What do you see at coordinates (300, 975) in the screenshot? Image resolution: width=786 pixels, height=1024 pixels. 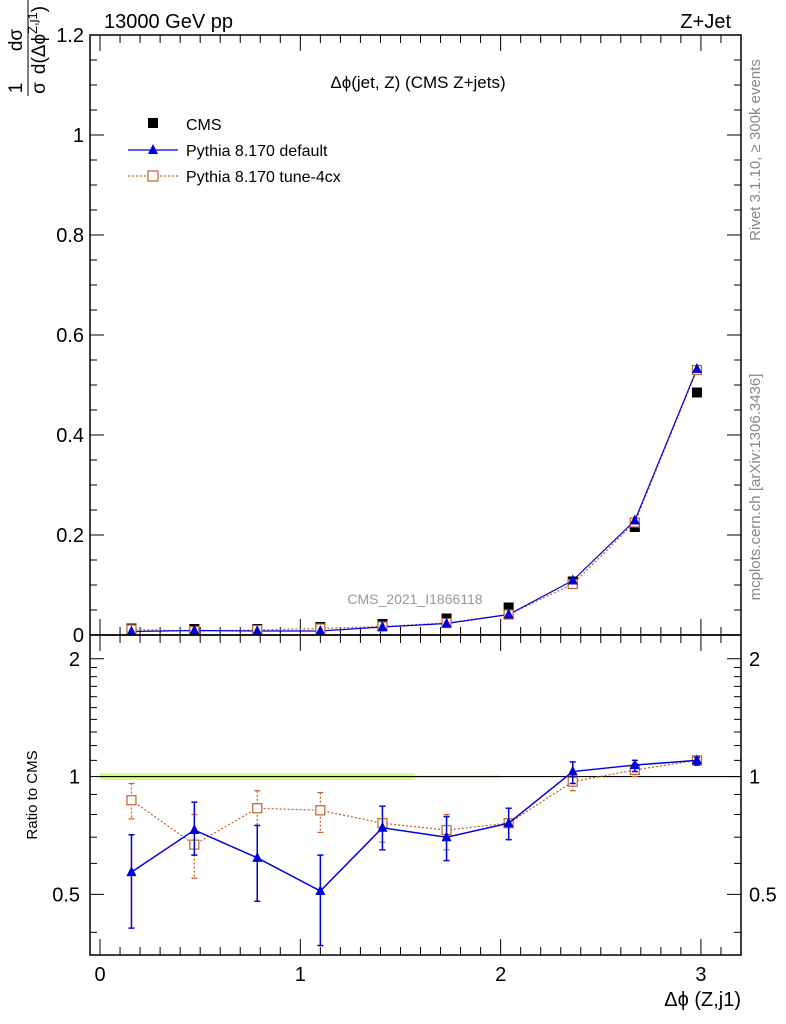 I see `x-tick-label: 1` at bounding box center [300, 975].